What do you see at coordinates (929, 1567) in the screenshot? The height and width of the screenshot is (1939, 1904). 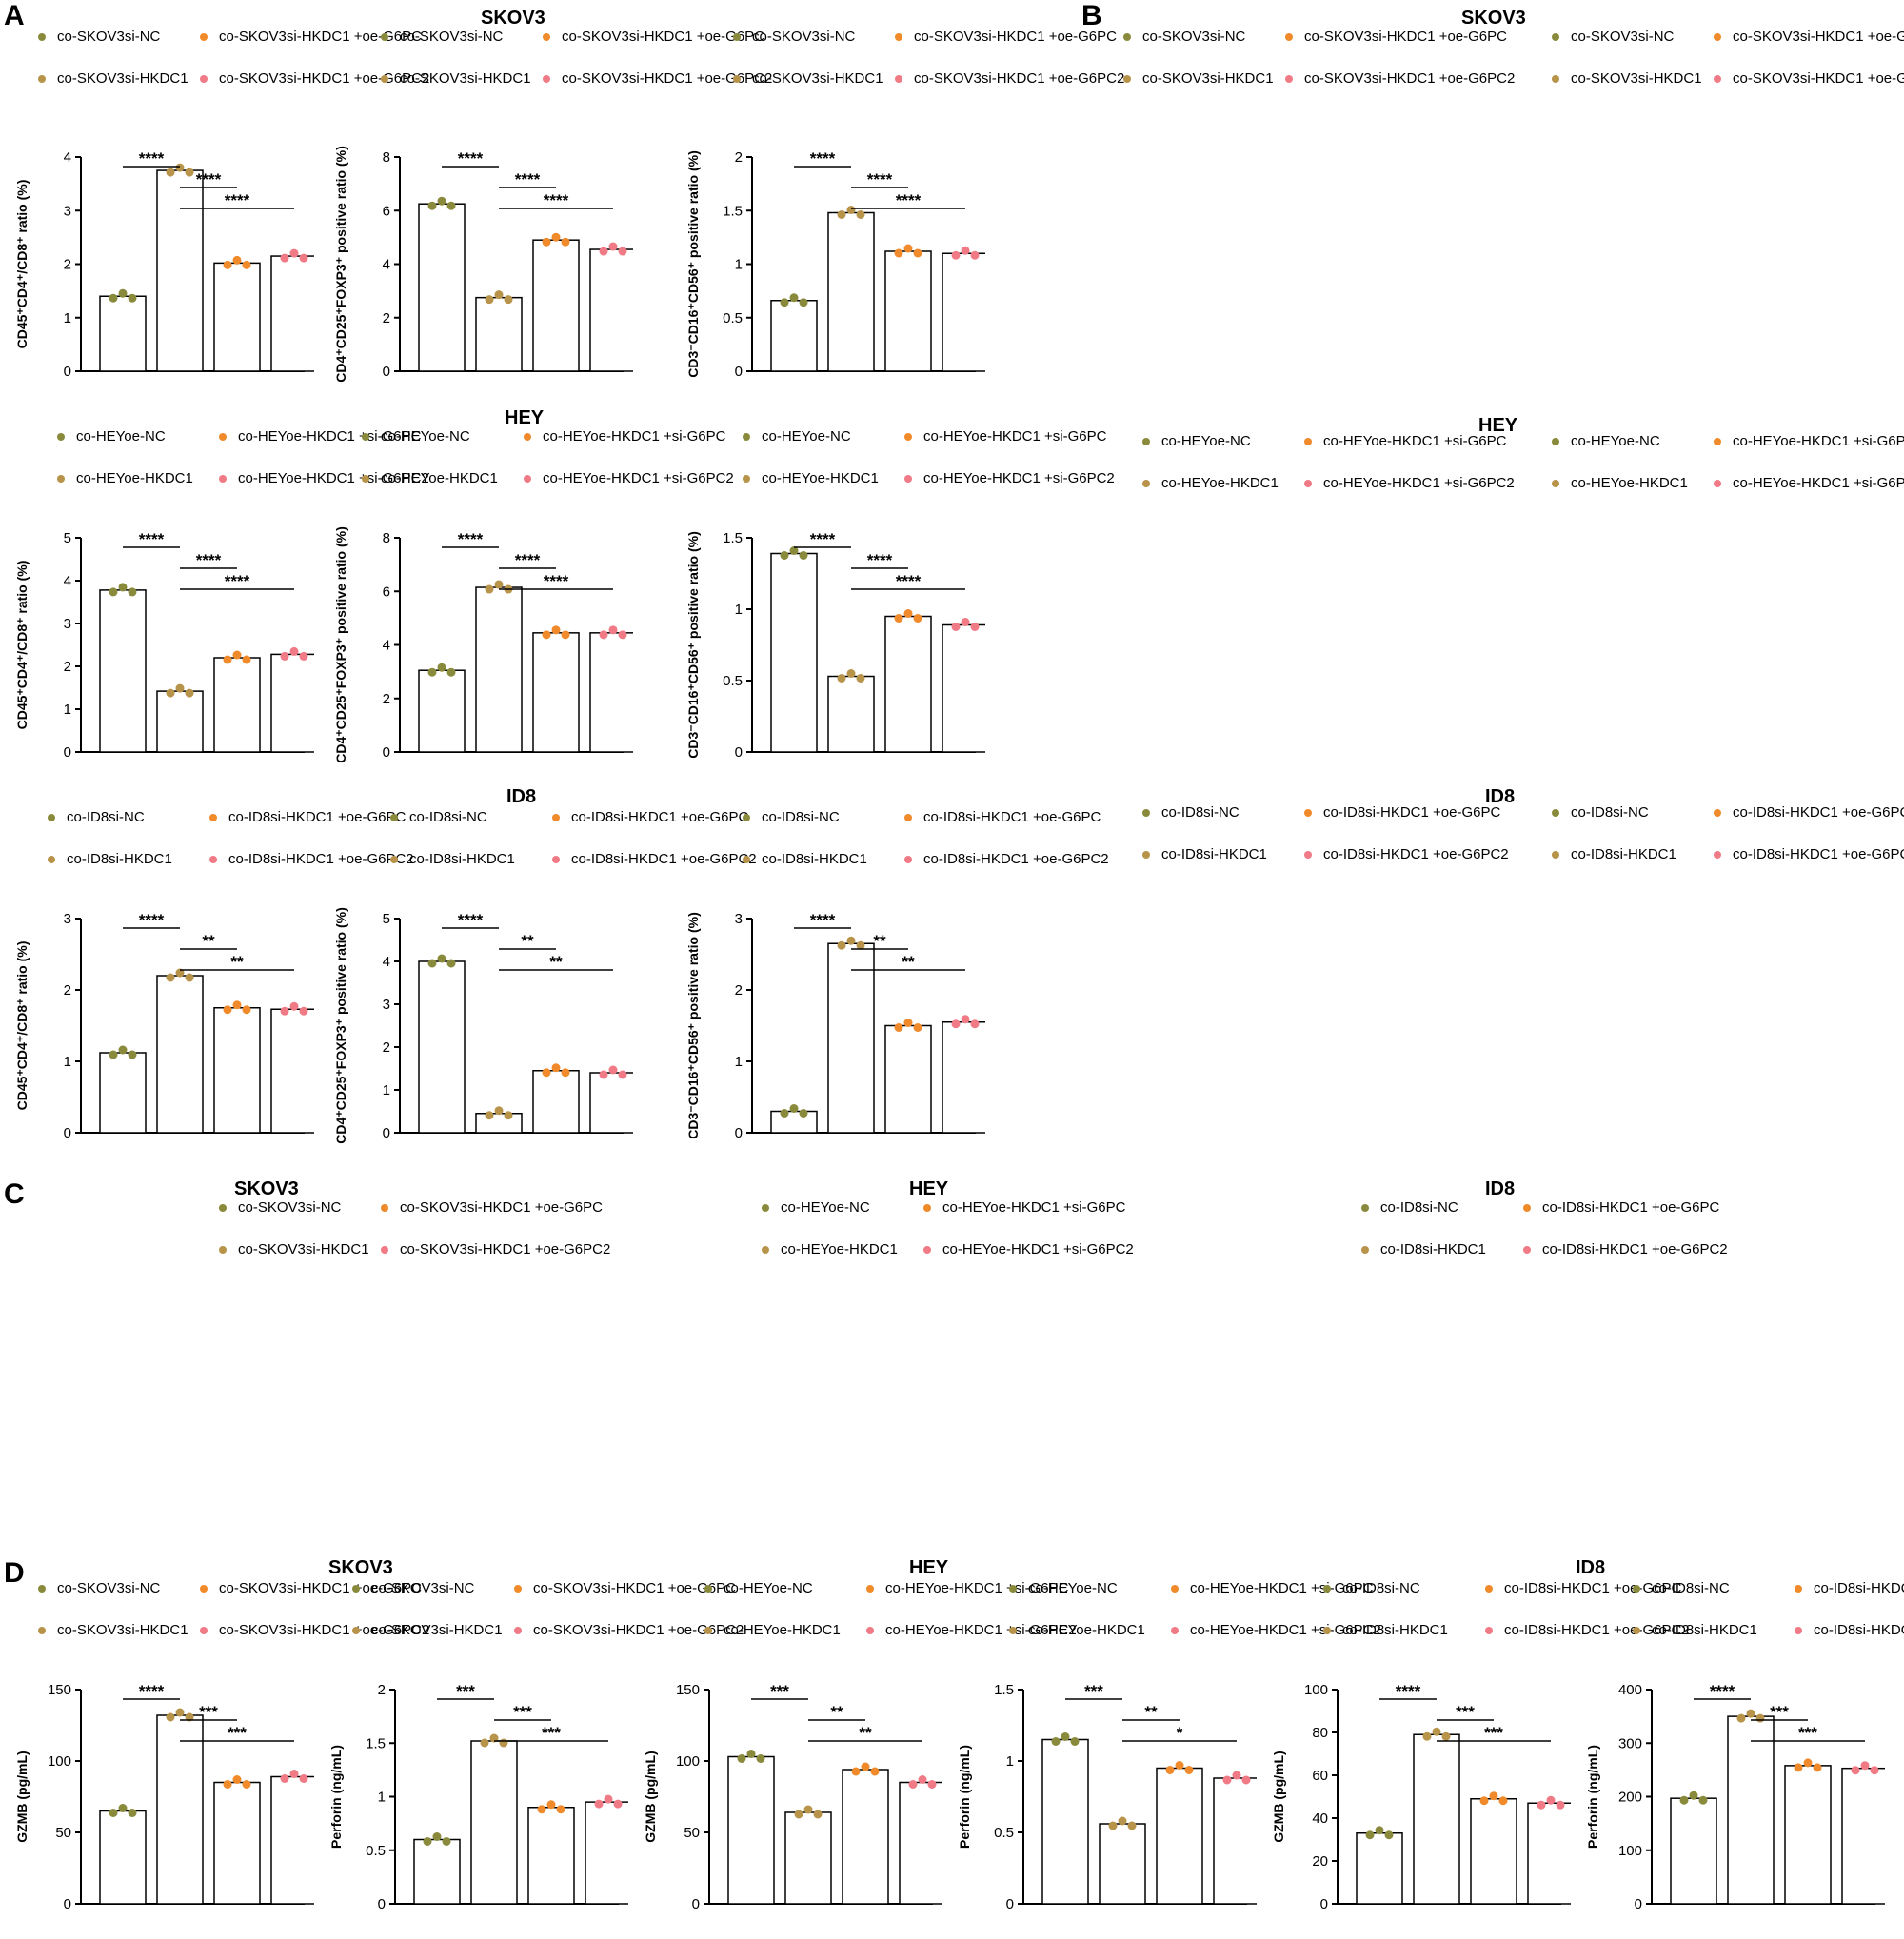 I see `panel-d-title-hey: HEY` at bounding box center [929, 1567].